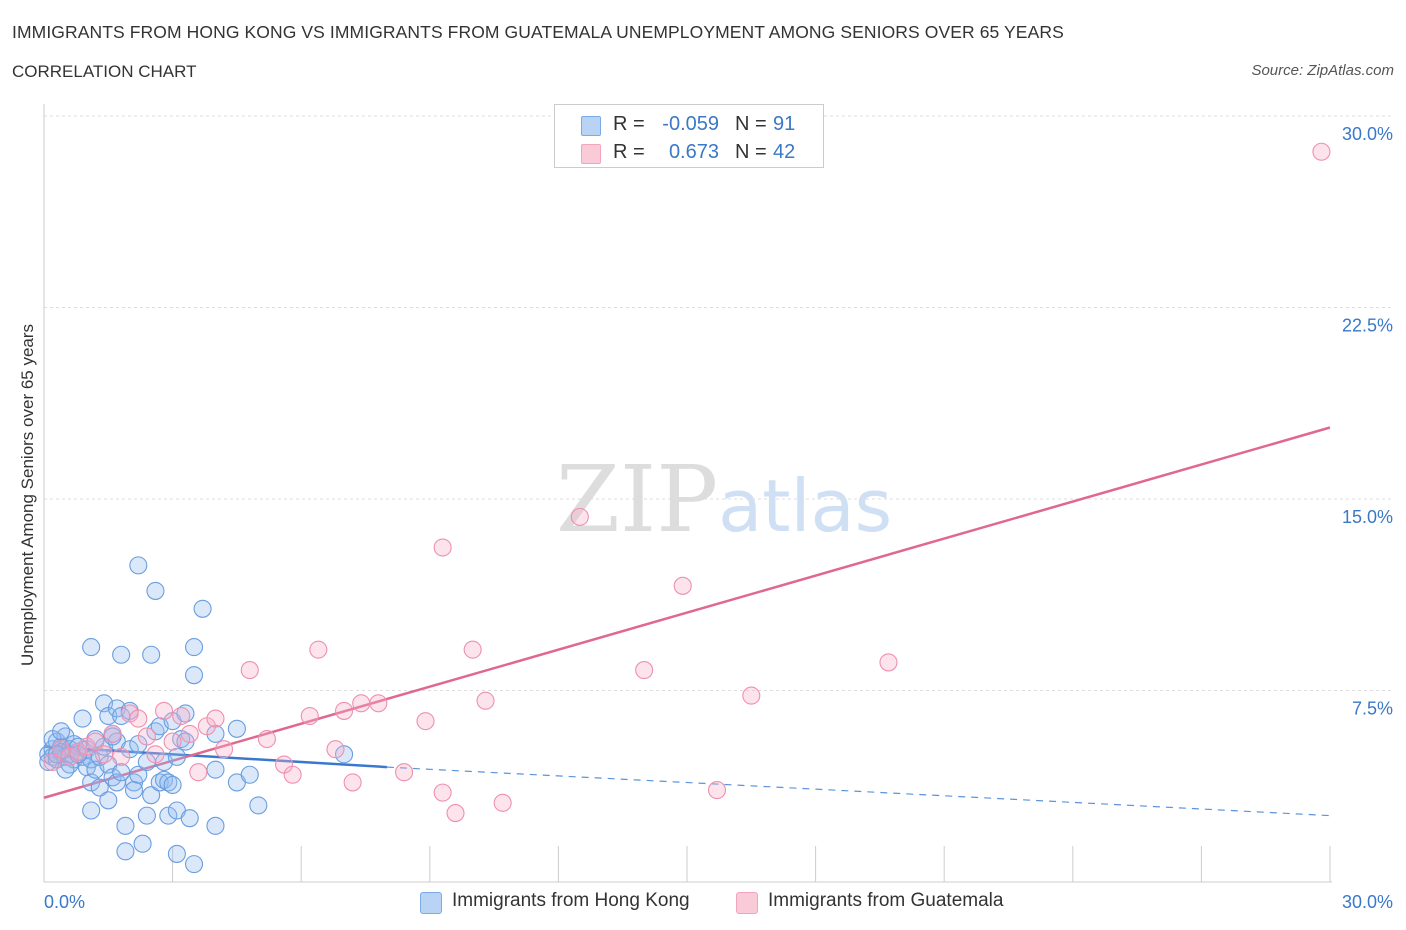 The height and width of the screenshot is (930, 1406). Describe the element at coordinates (858, 791) in the screenshot. I see `hong-kong-trend-extension` at that location.